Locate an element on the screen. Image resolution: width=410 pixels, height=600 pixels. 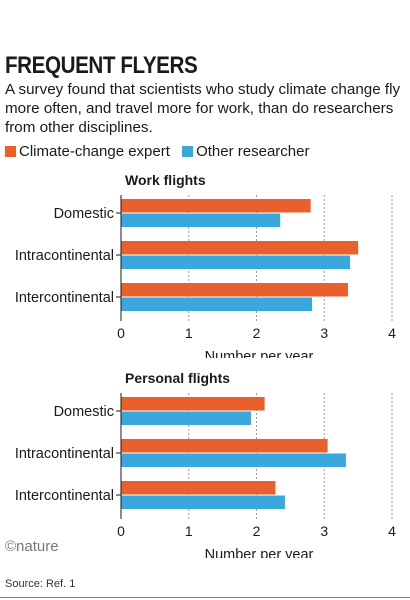
legend: Climate-change expert Other researcher is located at coordinates (161, 152).